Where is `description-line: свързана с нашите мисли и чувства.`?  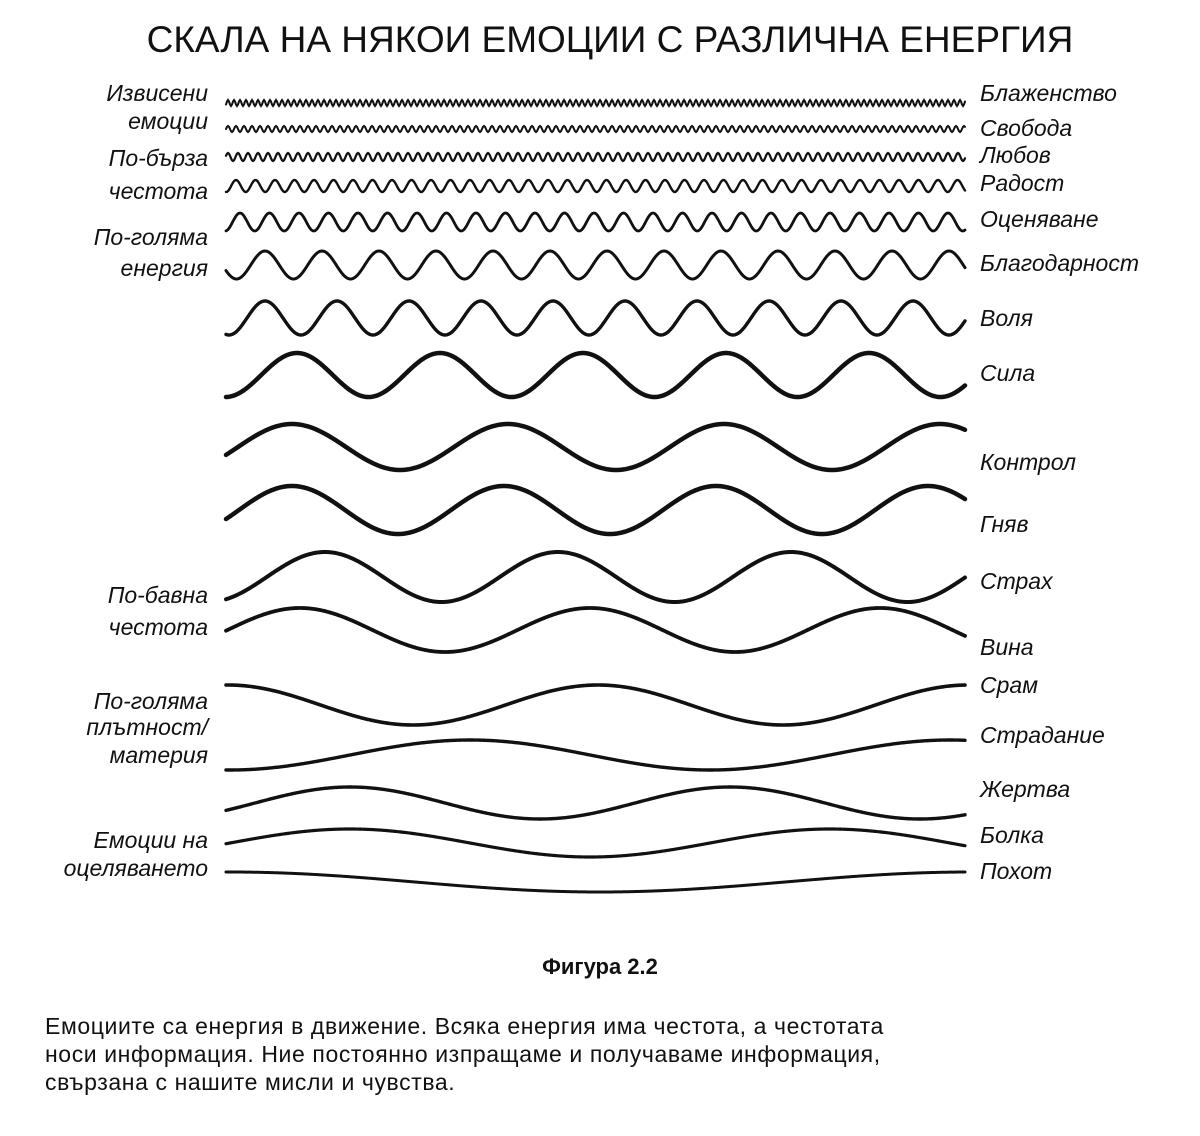
description-line: свързана с нашите мисли и чувства. is located at coordinates (250, 1082).